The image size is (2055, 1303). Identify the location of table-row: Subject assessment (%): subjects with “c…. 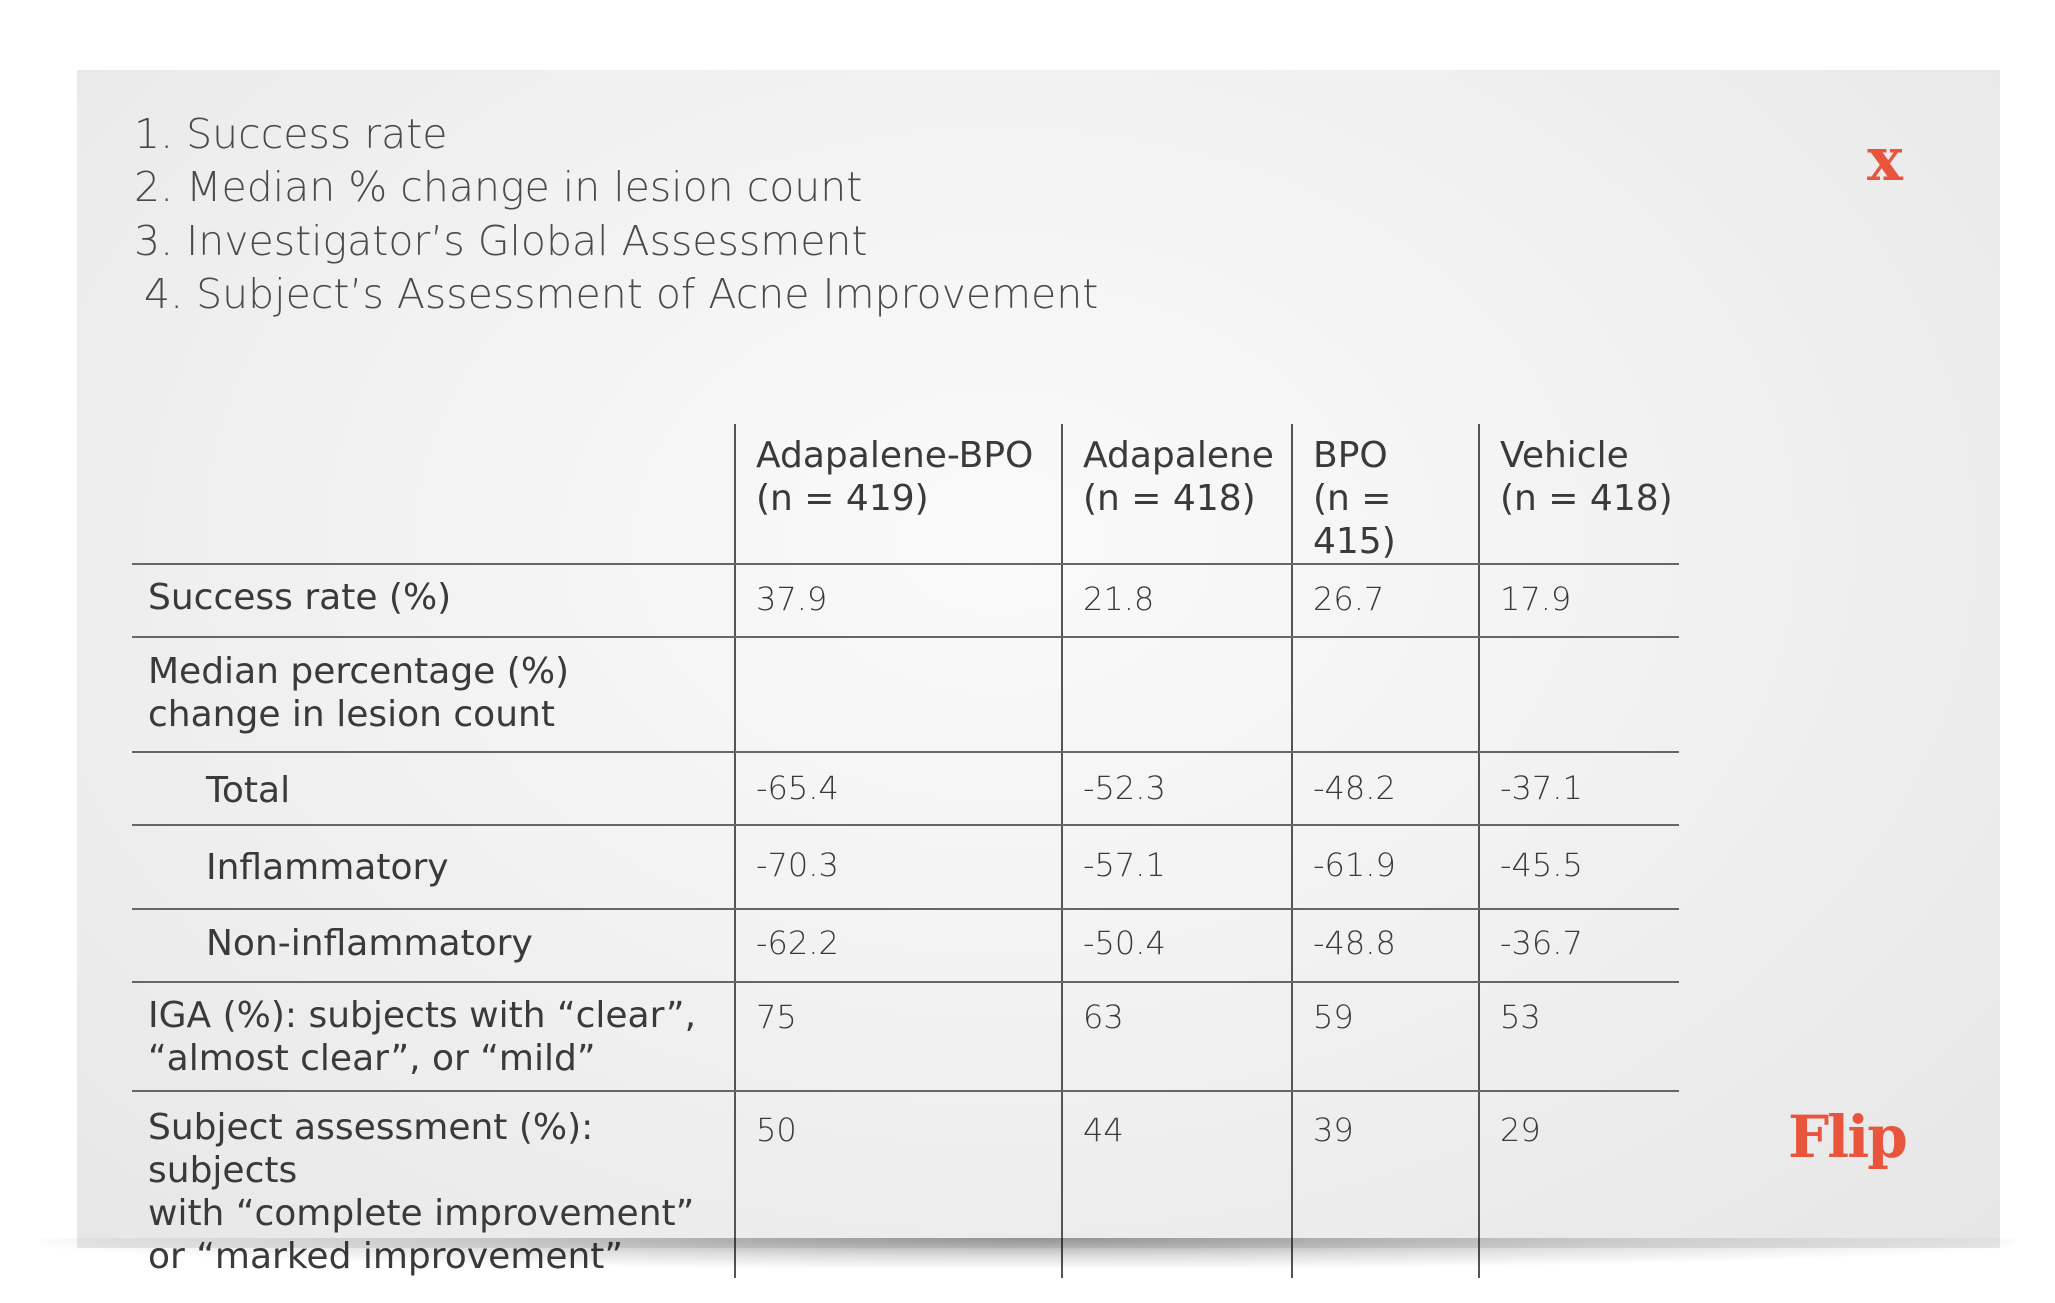
(905, 1184).